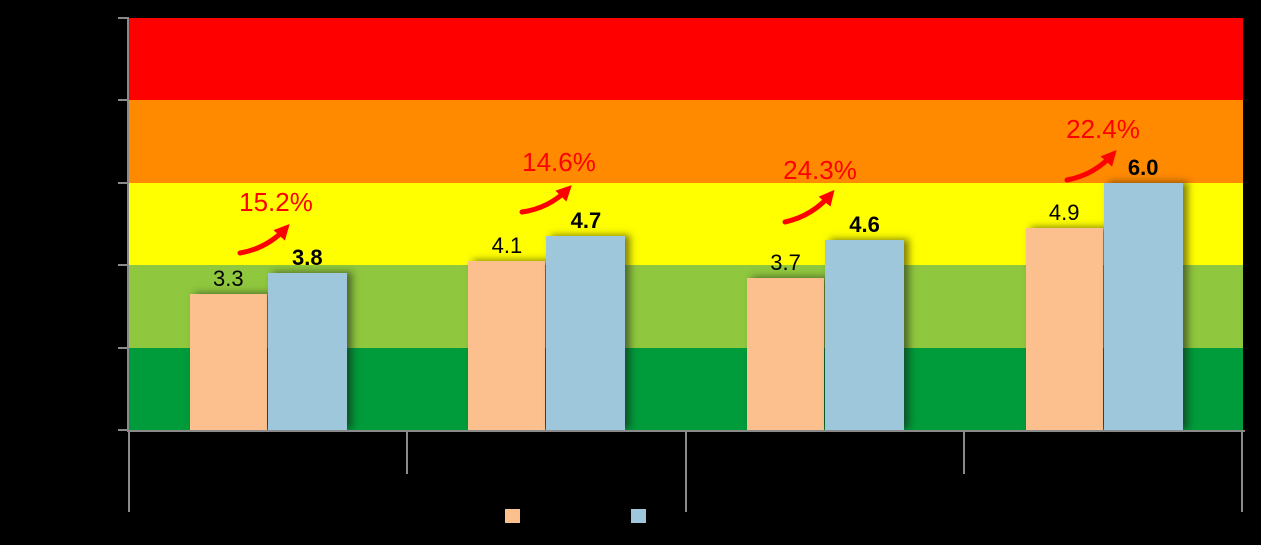  What do you see at coordinates (865, 335) in the screenshot?
I see `bar-series2-cat3` at bounding box center [865, 335].